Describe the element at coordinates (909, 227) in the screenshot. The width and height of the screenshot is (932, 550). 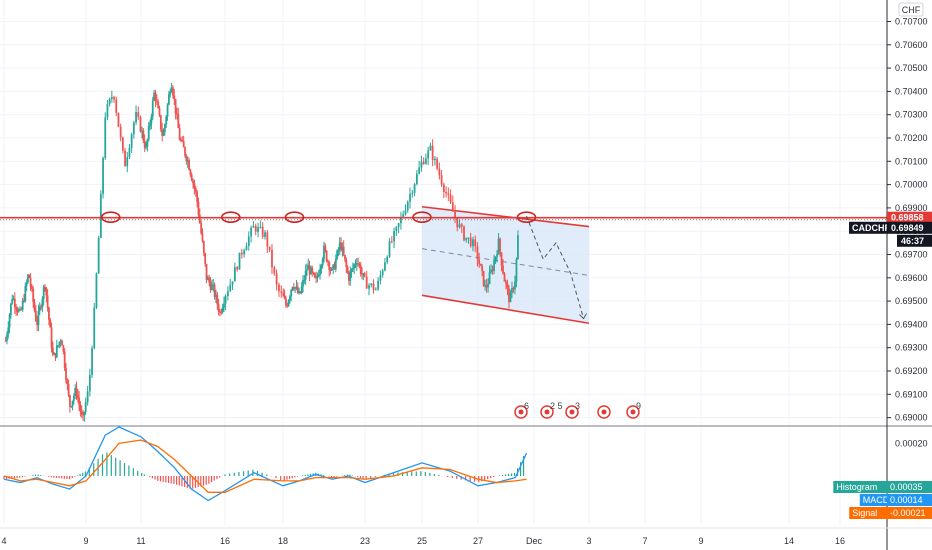
I see `last-price-tag` at that location.